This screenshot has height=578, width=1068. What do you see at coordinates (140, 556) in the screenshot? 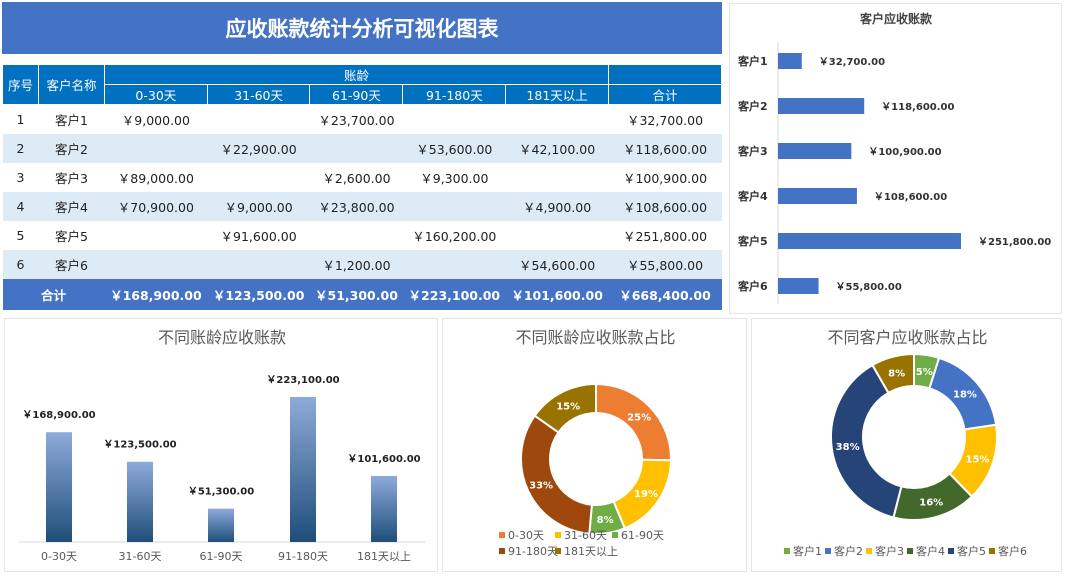
I see `category-label: 31-60天` at bounding box center [140, 556].